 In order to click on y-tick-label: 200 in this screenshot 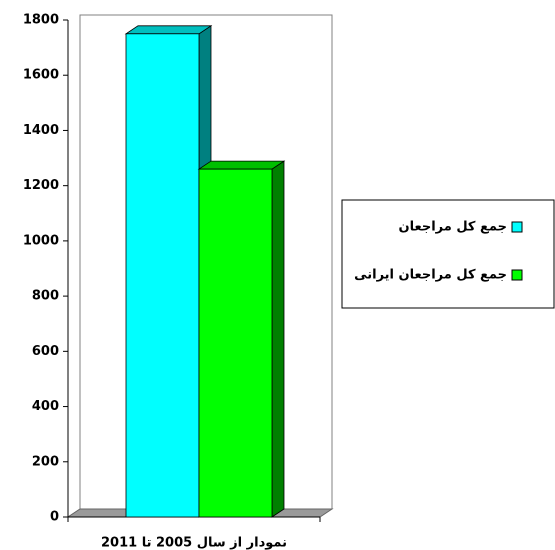, I will do `click(45, 461)`.